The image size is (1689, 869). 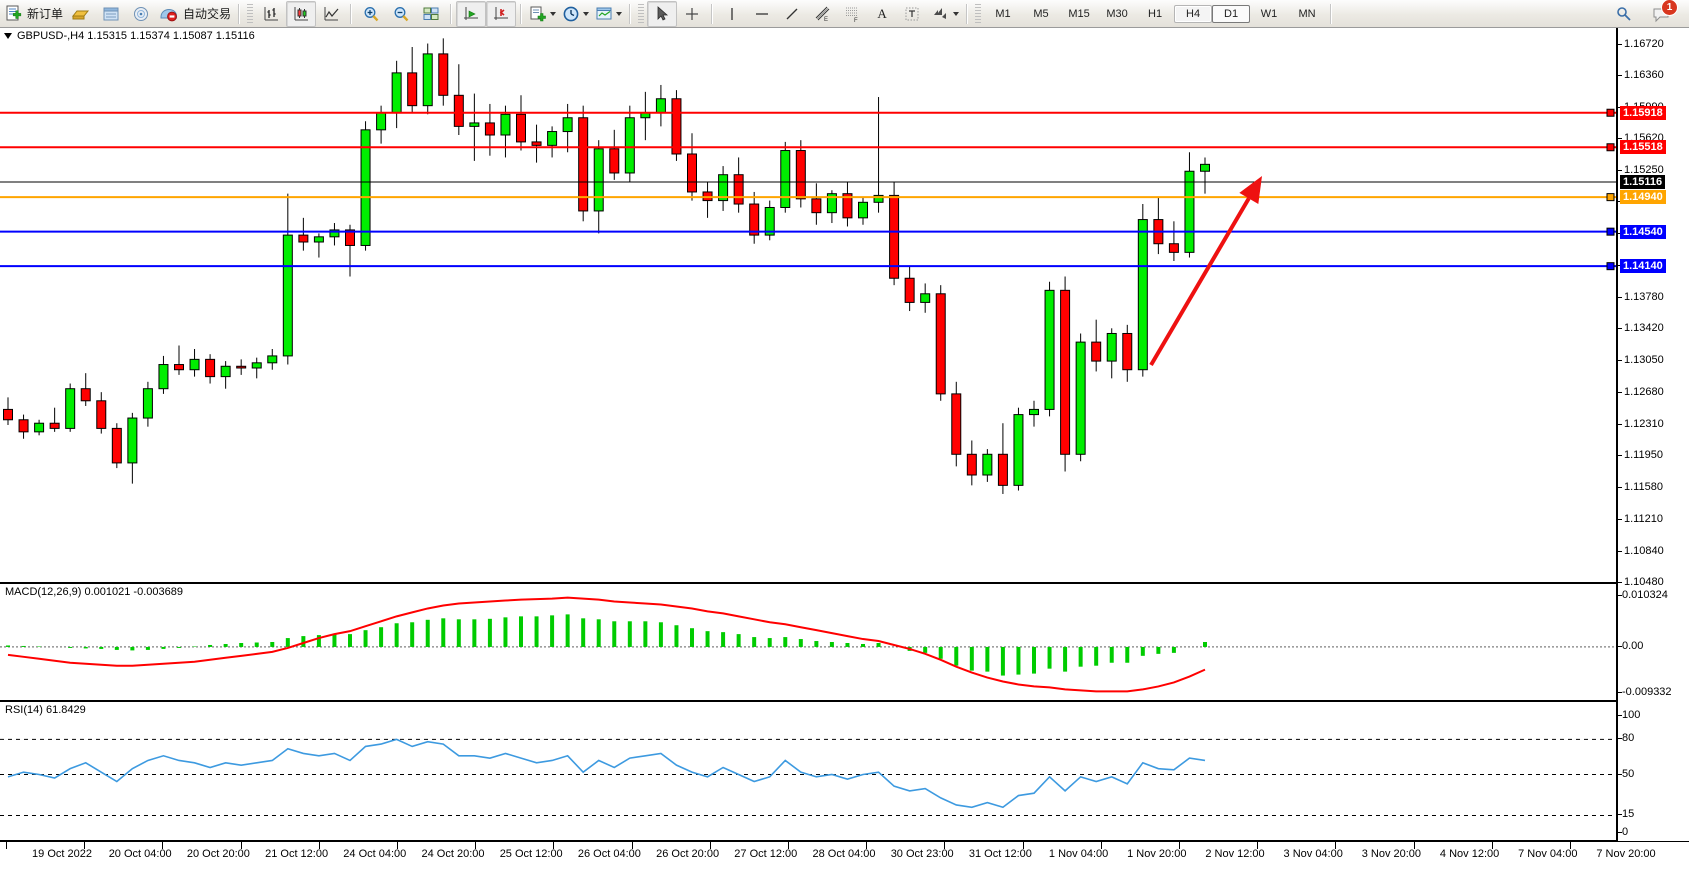 What do you see at coordinates (1269, 13) in the screenshot?
I see `timeframe-w1: W1` at bounding box center [1269, 13].